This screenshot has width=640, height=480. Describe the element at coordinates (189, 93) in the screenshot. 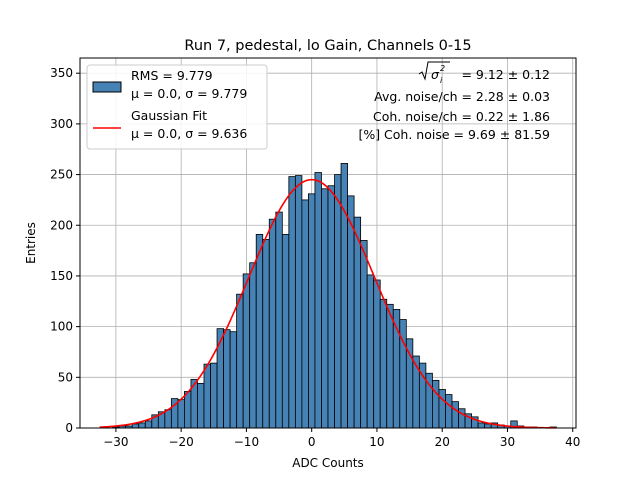

I see `legend-histogram-stats: μ = 0.0, σ = 9.779` at that location.